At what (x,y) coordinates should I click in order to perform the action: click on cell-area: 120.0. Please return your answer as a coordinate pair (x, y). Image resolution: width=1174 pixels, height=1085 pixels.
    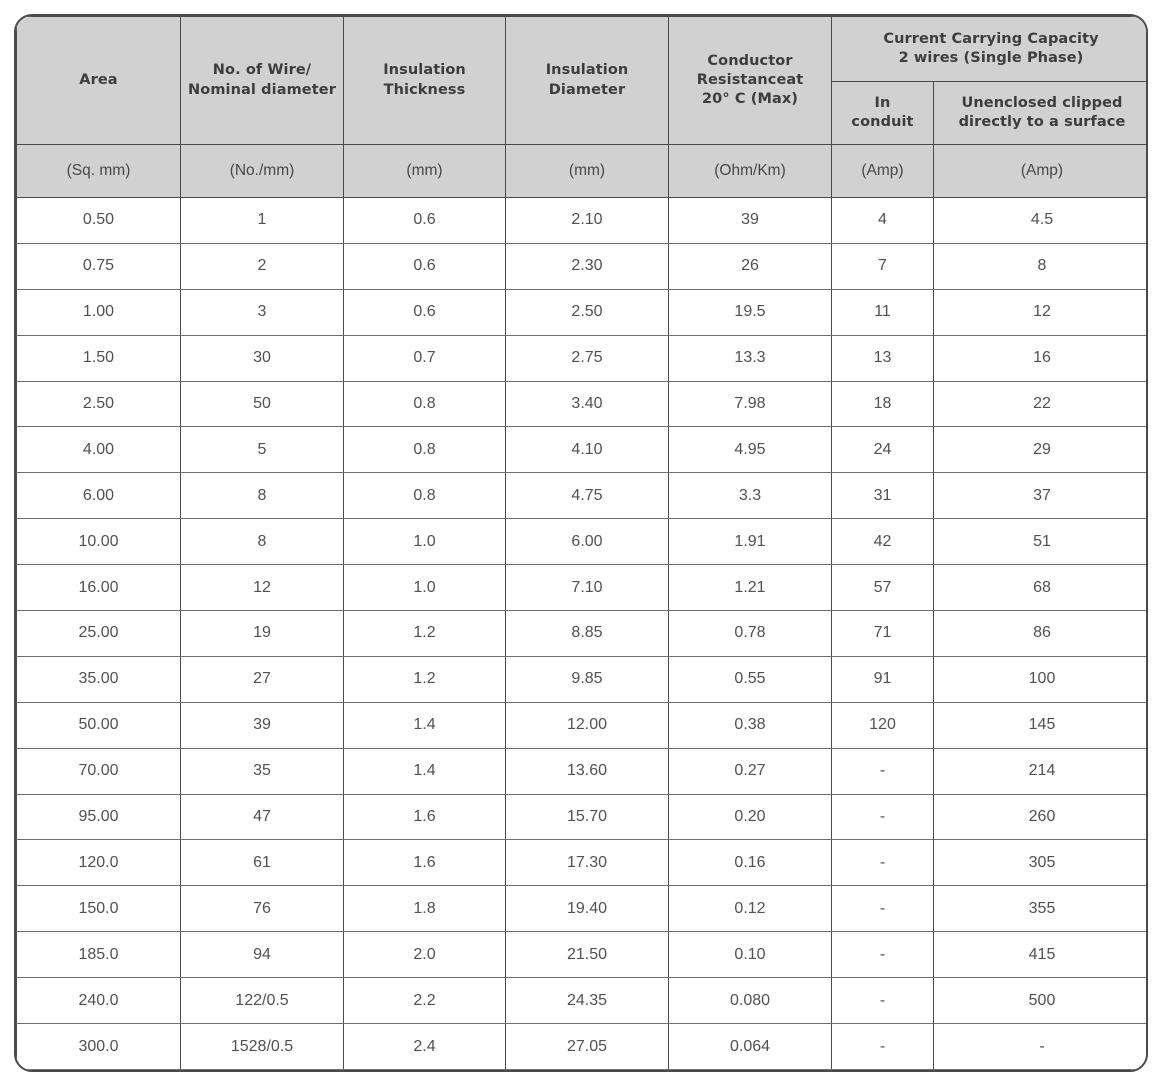
    Looking at the image, I should click on (98, 863).